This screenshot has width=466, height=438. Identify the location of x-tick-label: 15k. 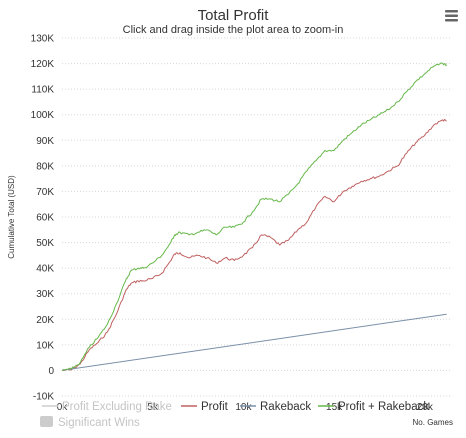
(334, 407).